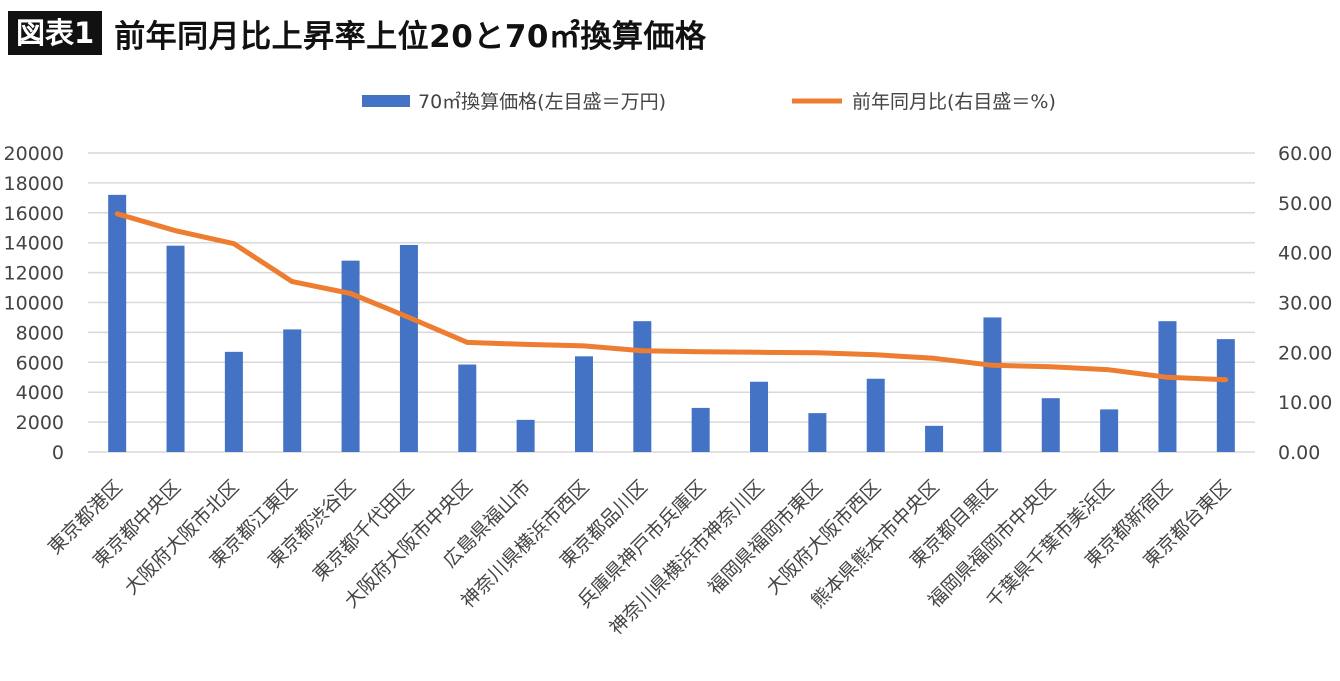 This screenshot has height=681, width=1340. What do you see at coordinates (1305, 154) in the screenshot?
I see `y-right-tick-label: 60.00` at bounding box center [1305, 154].